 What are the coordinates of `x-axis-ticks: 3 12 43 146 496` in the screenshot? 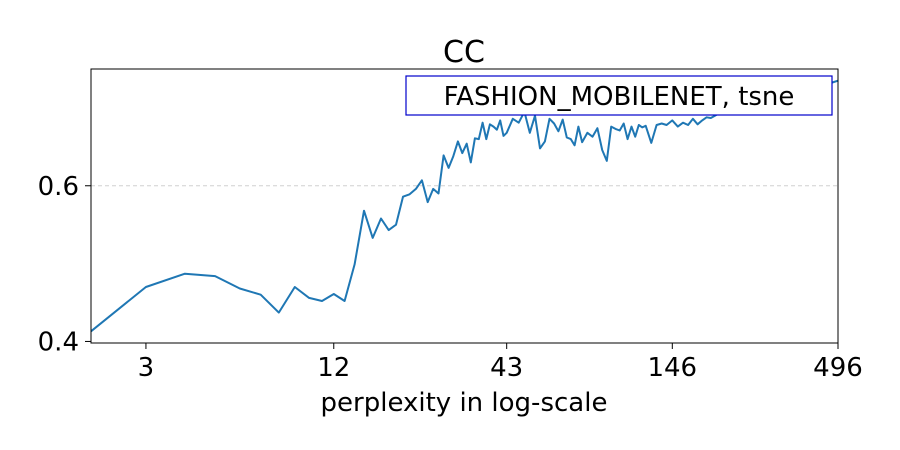 It's located at (500, 363).